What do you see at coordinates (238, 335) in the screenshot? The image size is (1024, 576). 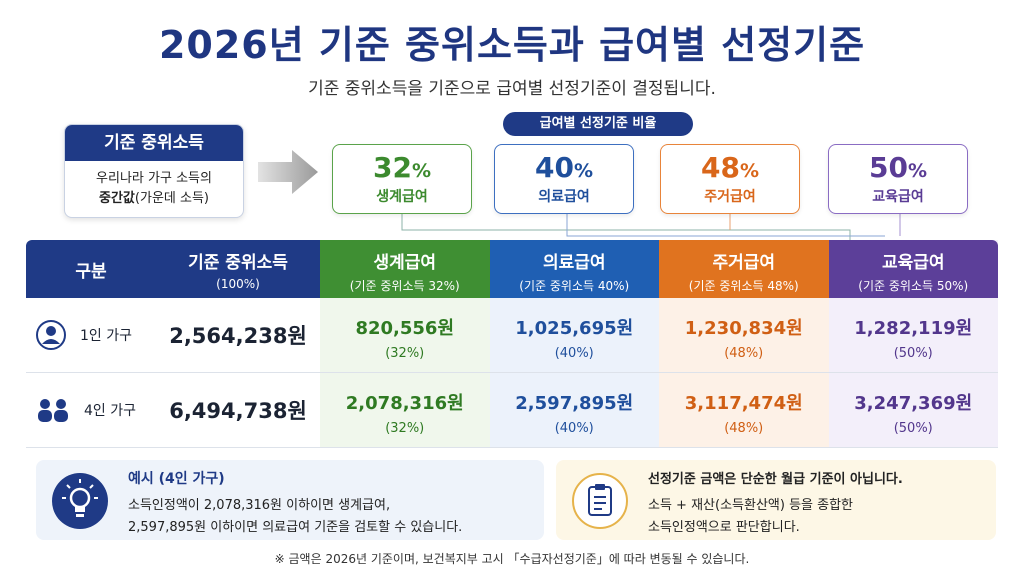 I see `base-value-1: 2,564,238원` at bounding box center [238, 335].